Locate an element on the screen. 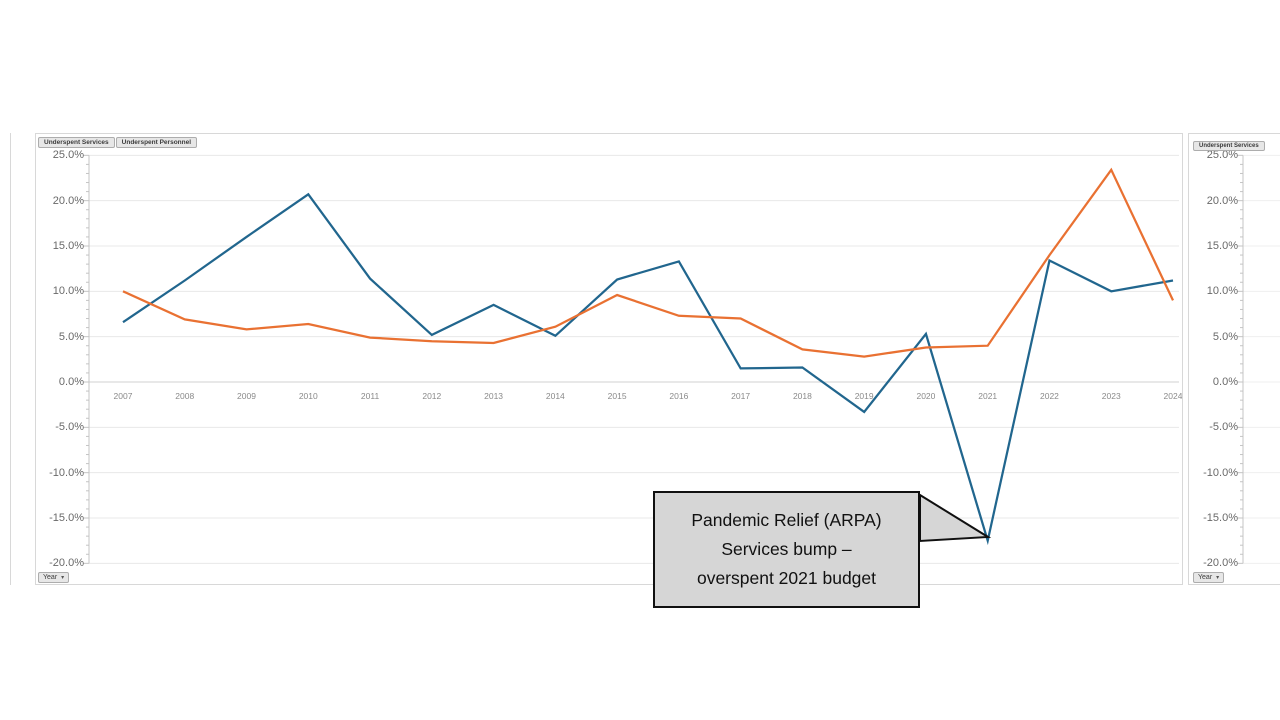  value-field-button-row-2: Underspent Services is located at coordinates (1229, 146).